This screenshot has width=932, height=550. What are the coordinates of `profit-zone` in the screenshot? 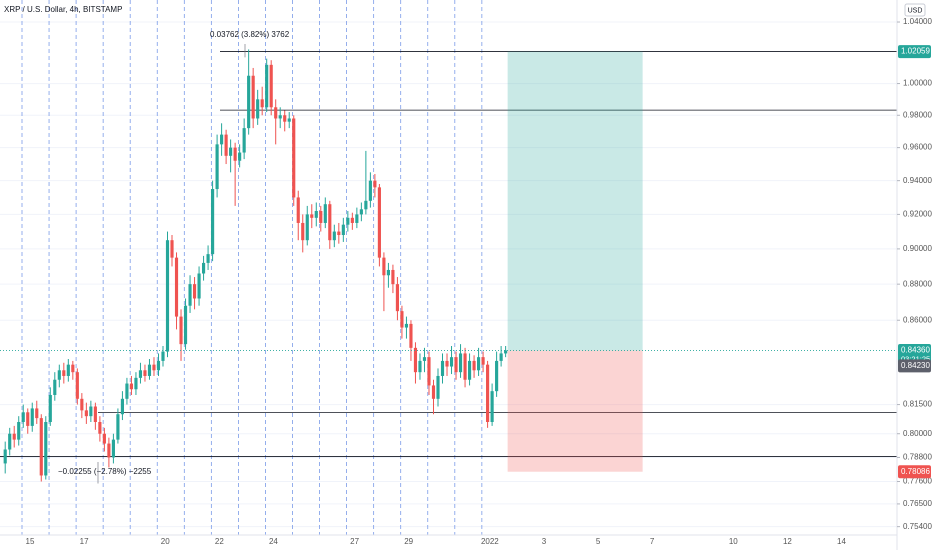 It's located at (575, 201).